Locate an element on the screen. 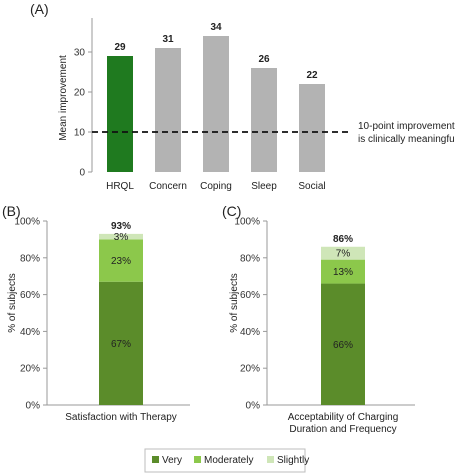  bar-hrql is located at coordinates (120, 114).